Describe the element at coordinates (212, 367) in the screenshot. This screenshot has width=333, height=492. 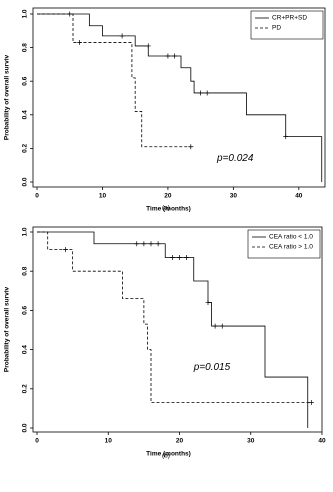
I see `annotation: p=0.015` at that location.